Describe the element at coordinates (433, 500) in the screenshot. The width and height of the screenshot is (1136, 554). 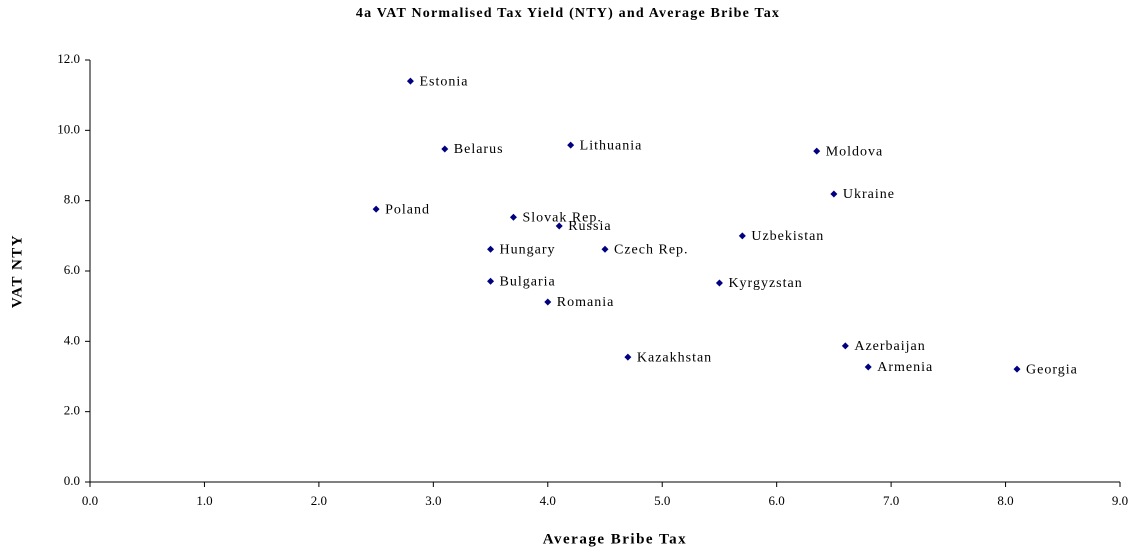
I see `x-tick-label: 3.0` at that location.